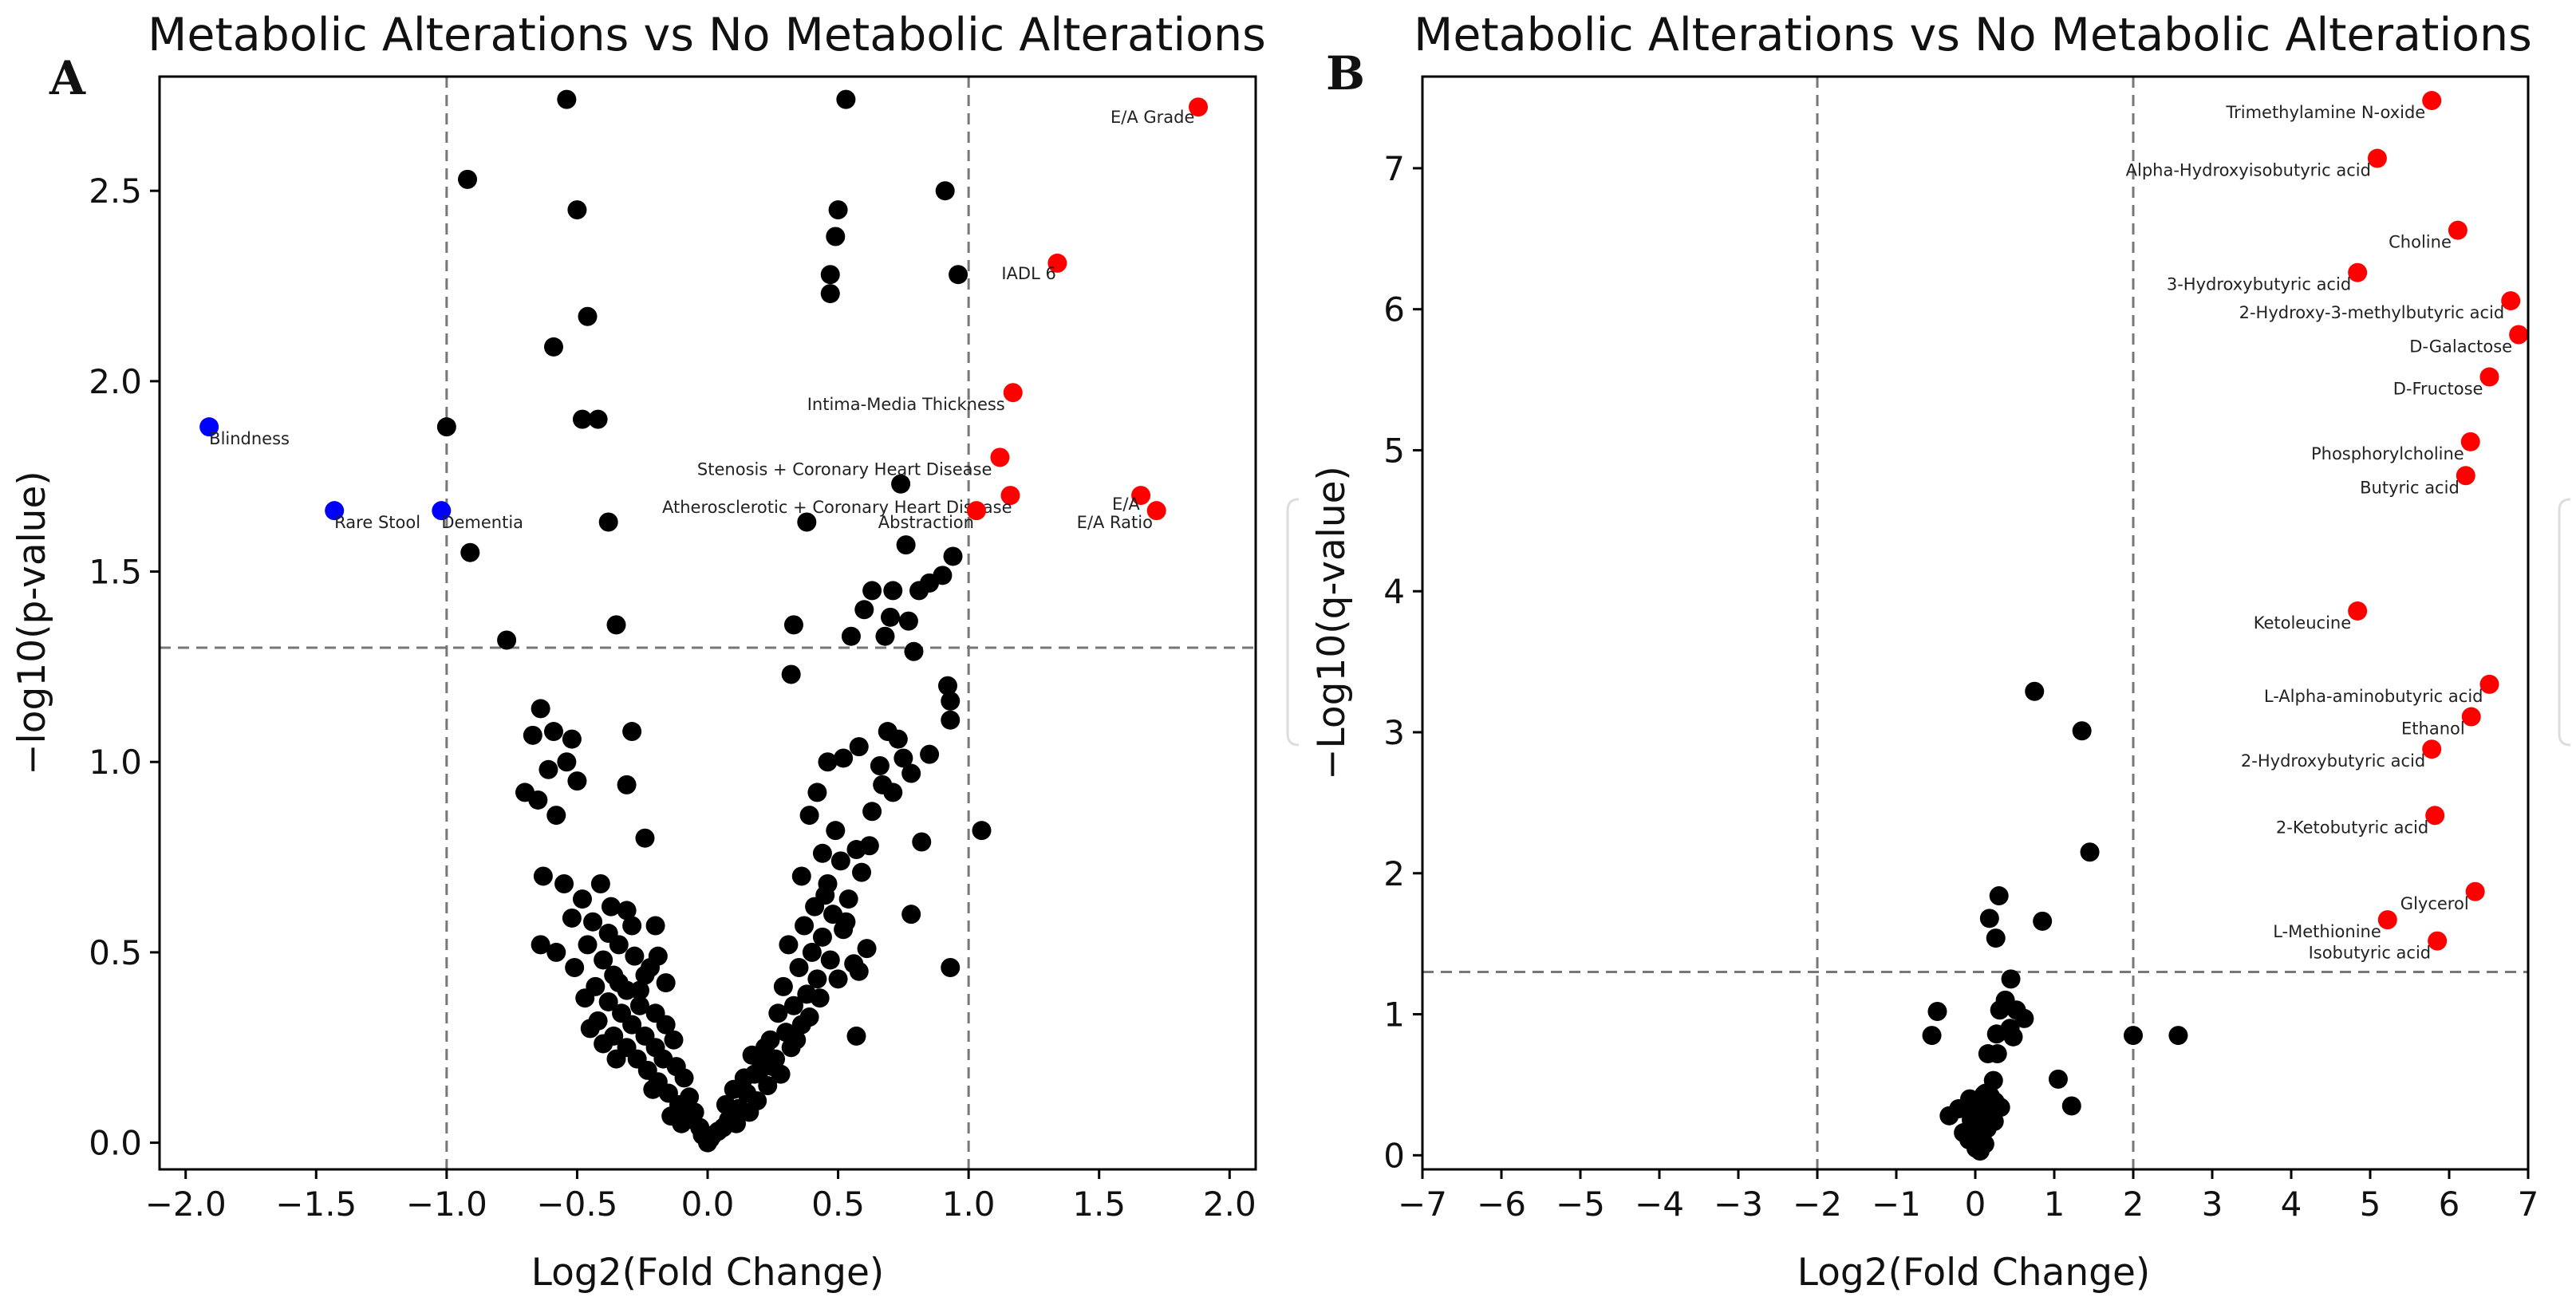 This screenshot has height=1297, width=2576. Describe the element at coordinates (2449, 1204) in the screenshot. I see `panel-b-x-tick-label: 6` at that location.